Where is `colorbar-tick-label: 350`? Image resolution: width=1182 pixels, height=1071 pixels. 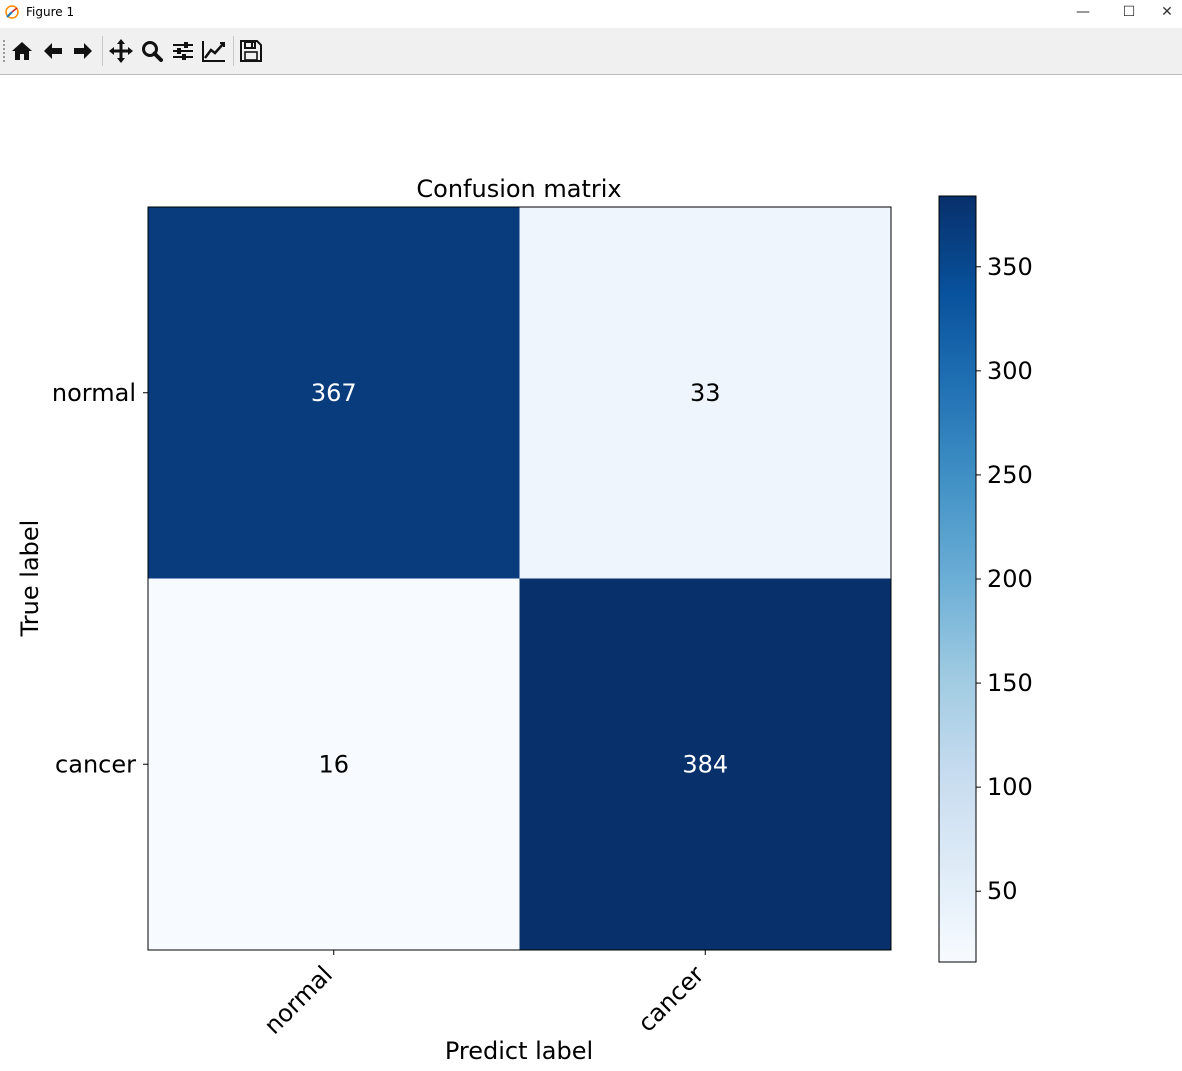 colorbar-tick-label: 350 is located at coordinates (1010, 267).